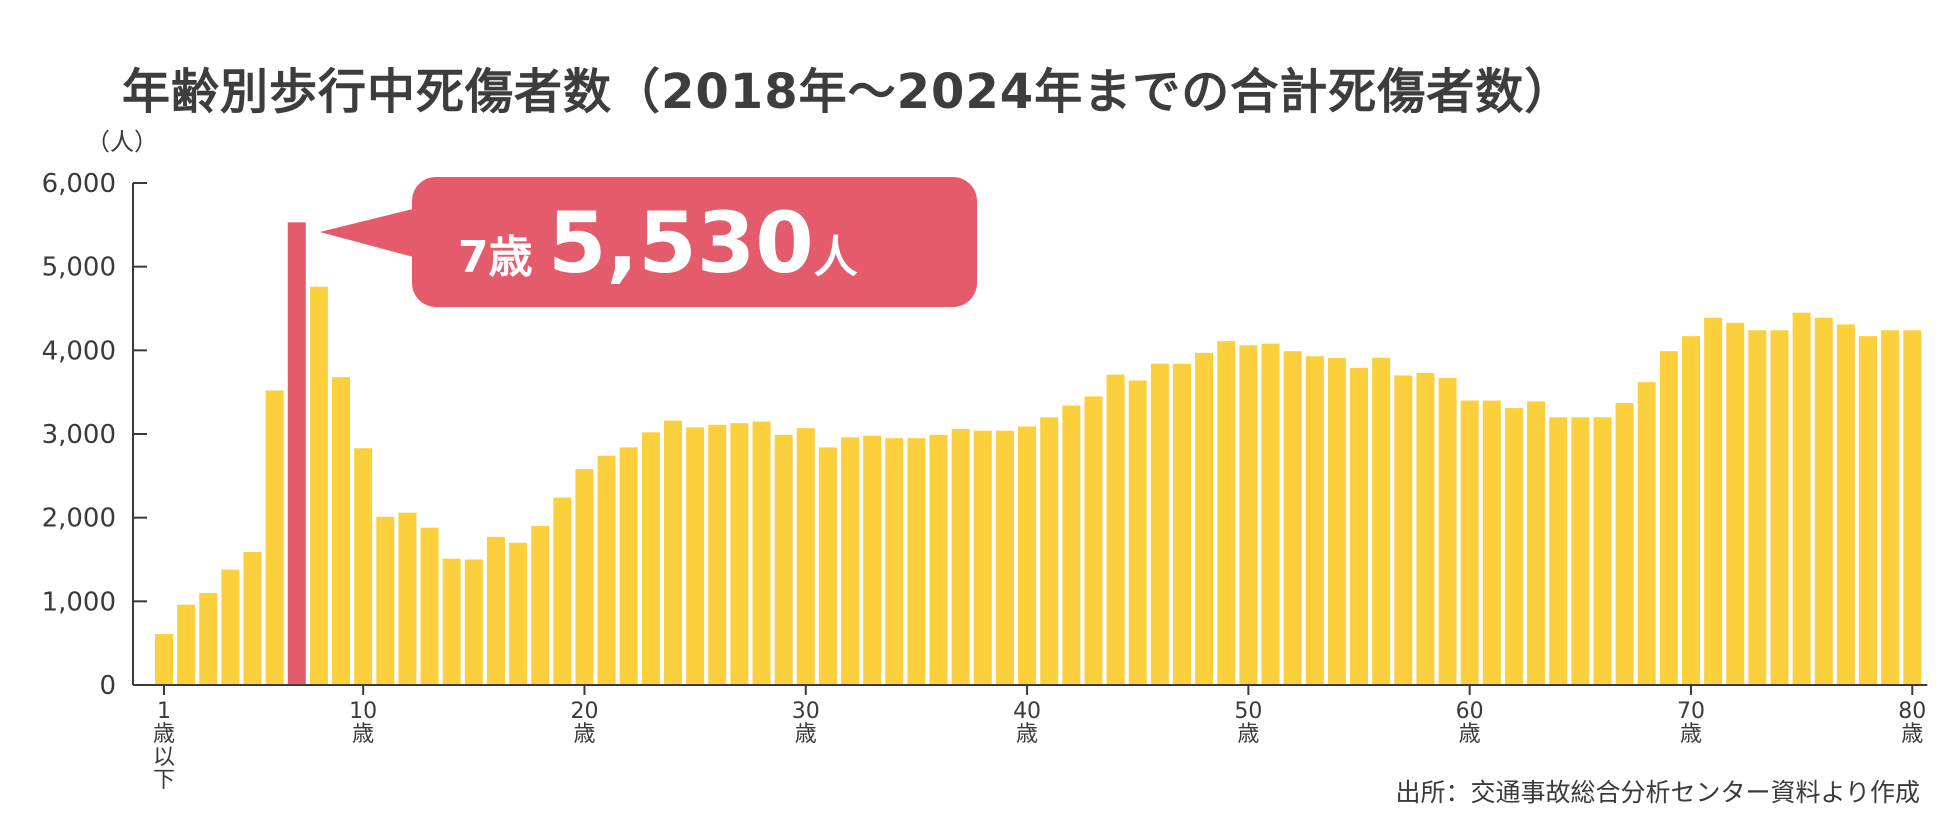 The height and width of the screenshot is (830, 1950). Describe the element at coordinates (1657, 792) in the screenshot. I see `source-note: 出所：交通事故総合分析センター資料より作成` at that location.